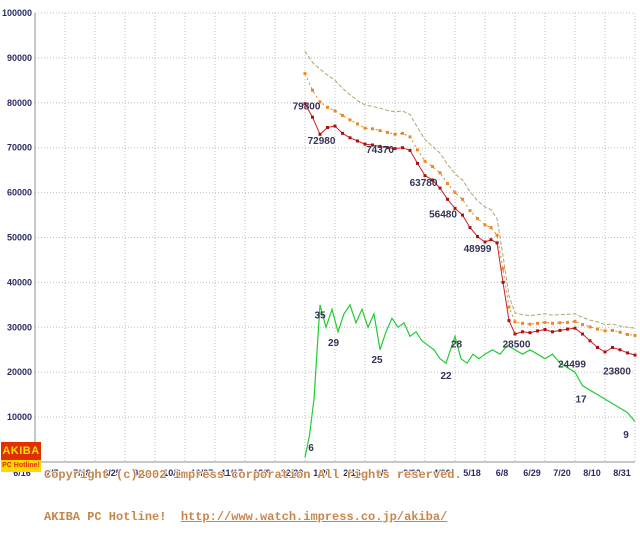  Describe the element at coordinates (412, 473) in the screenshot. I see `x-axis-tick-label: 3/30` at that location.